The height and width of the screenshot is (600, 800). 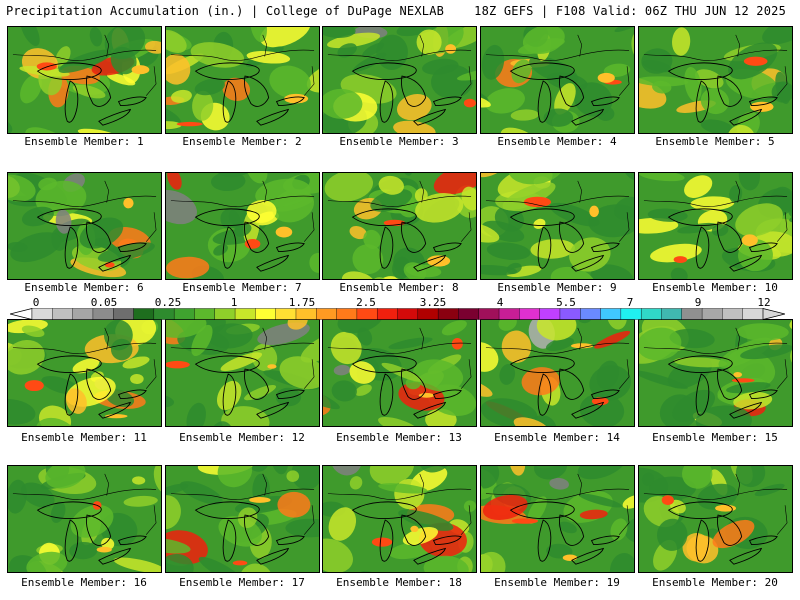 I want to click on colorbar-tick-label: 0.25, so click(x=168, y=302).